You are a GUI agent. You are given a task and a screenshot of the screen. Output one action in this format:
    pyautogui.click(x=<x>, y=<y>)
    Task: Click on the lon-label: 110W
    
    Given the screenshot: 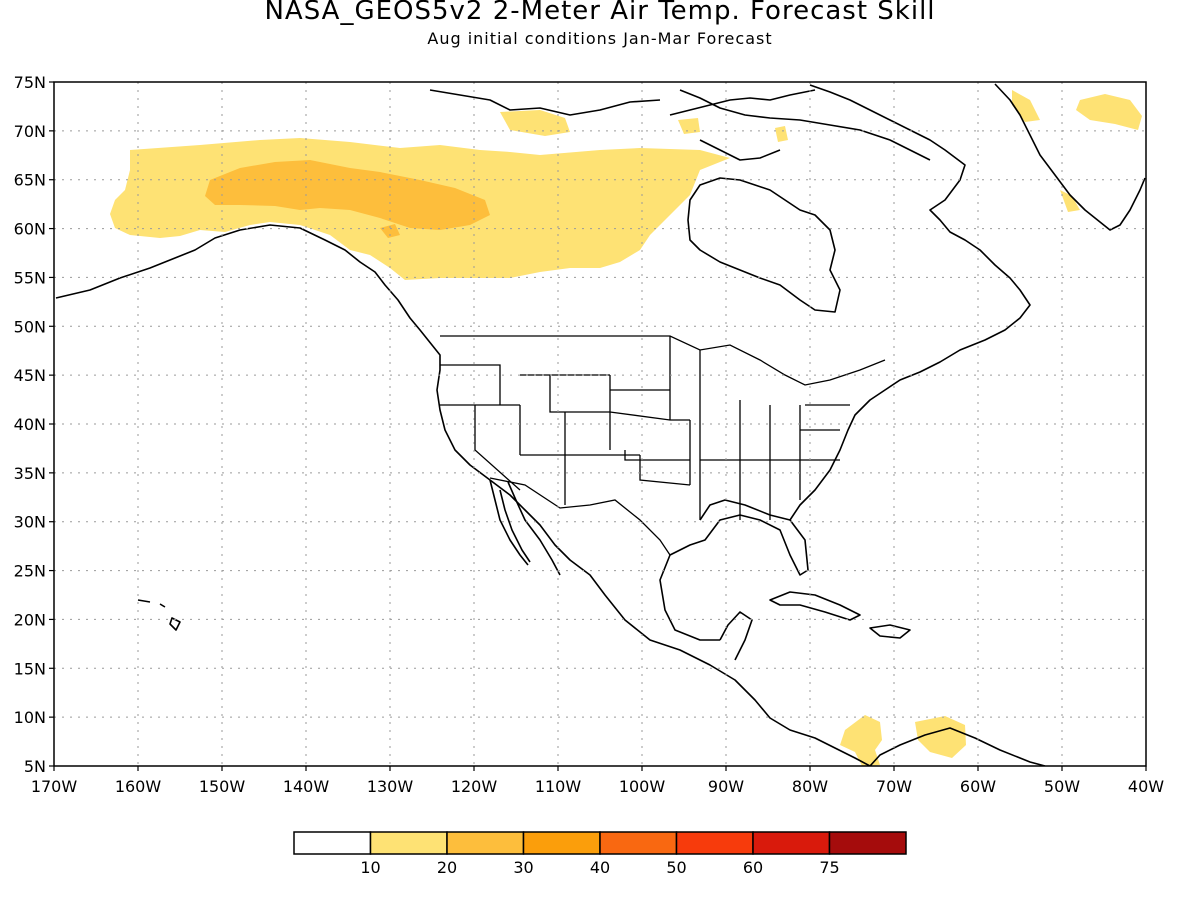 What is the action you would take?
    pyautogui.click(x=558, y=786)
    